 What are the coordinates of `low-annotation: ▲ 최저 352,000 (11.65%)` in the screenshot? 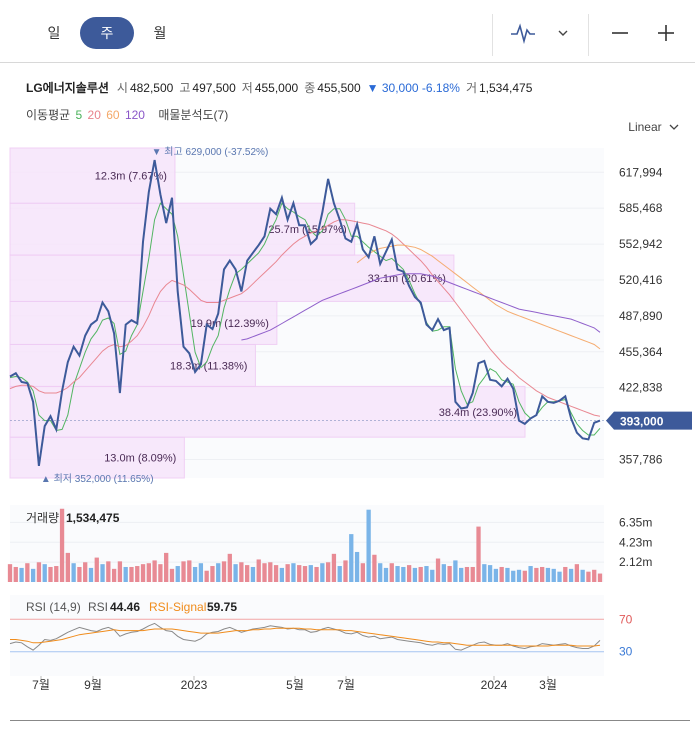 It's located at (97, 479).